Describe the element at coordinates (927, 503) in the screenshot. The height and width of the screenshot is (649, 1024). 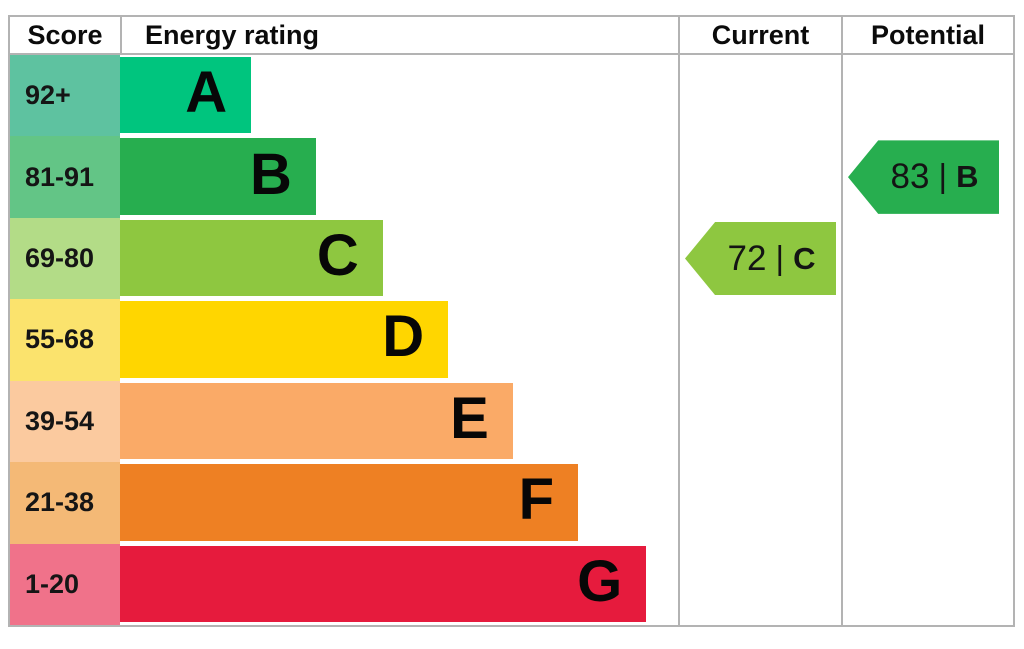
I see `potential-cell-f` at that location.